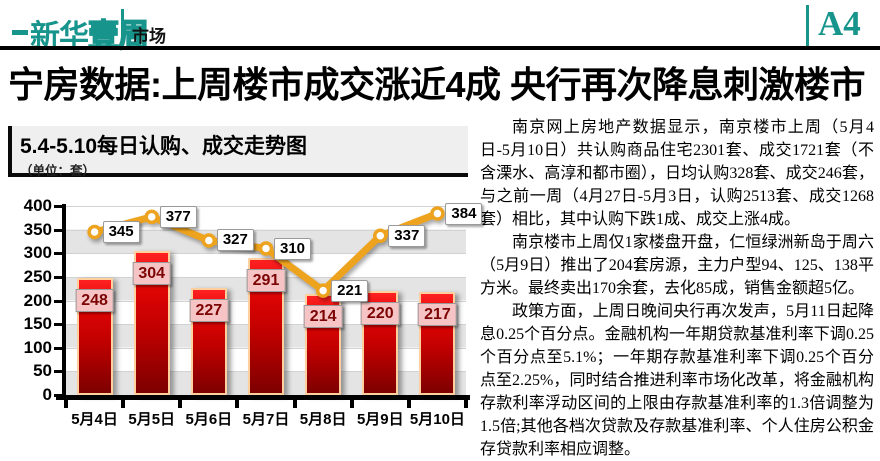 Image resolution: width=880 pixels, height=461 pixels. I want to click on page-number-divider, so click(807, 26).